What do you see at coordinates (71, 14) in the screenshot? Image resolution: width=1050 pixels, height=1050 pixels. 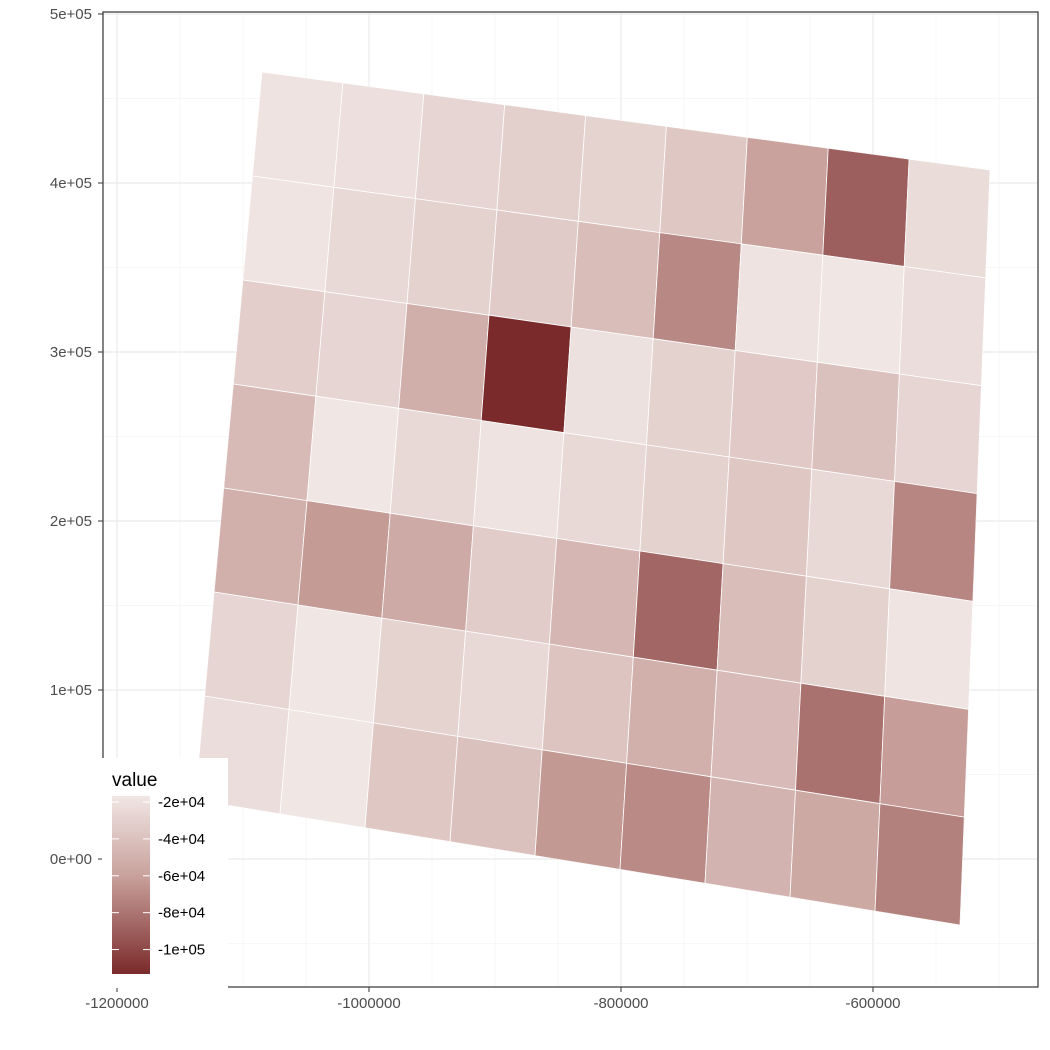 I see `y-tick-label: 5e+05` at bounding box center [71, 14].